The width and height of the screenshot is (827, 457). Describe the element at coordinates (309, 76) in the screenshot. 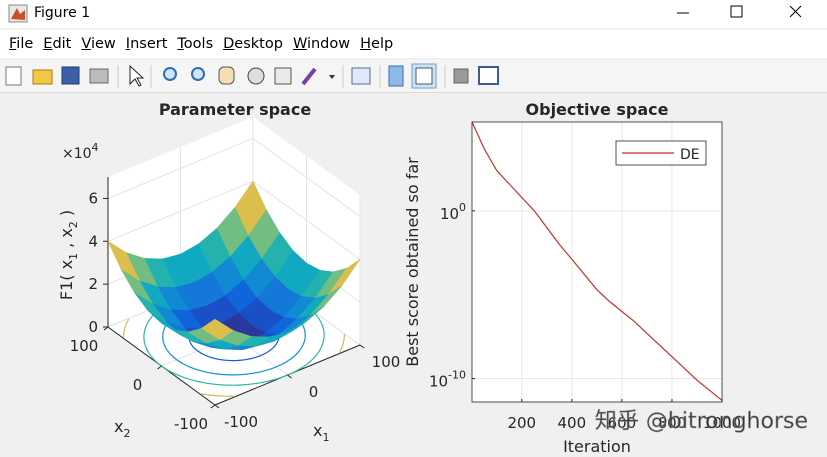

I see `brush-icon` at that location.